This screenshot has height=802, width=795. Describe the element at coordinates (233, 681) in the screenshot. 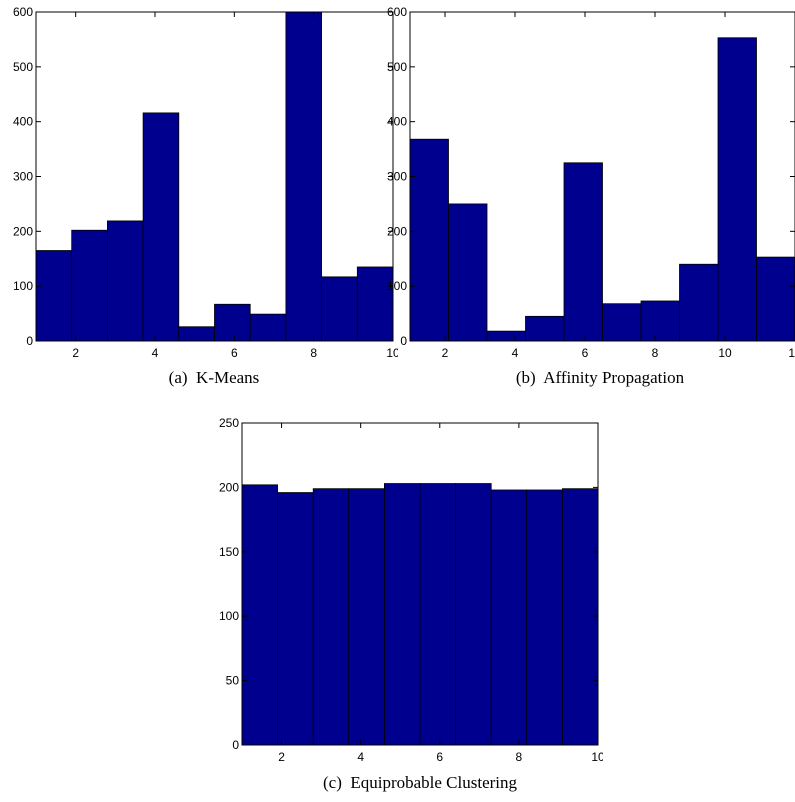

I see `y-tick-label: 50` at that location.